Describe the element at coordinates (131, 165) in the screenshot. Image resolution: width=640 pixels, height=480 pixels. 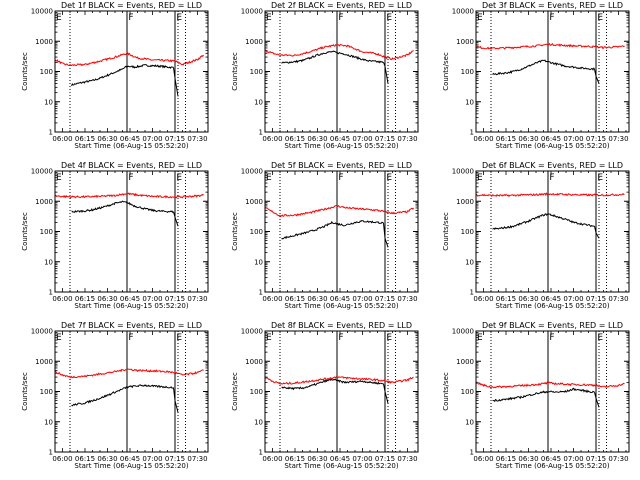
I see `panel-title: Det 4f BLACK = Events, RED = LLD` at that location.